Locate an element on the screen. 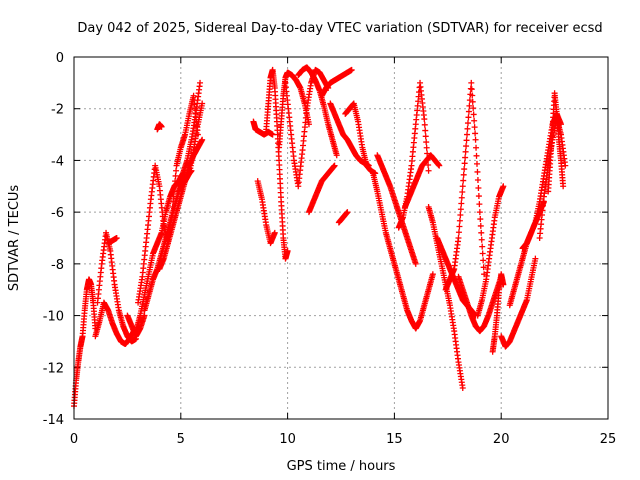 The width and height of the screenshot is (640, 480). y-tick-label: -12 is located at coordinates (53, 368).